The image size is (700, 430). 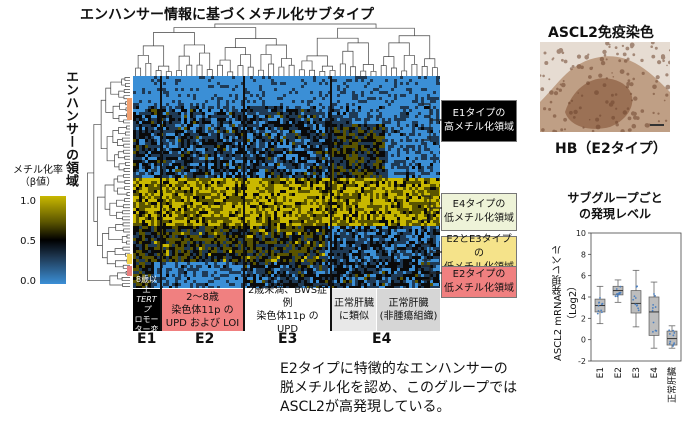 I want to click on divider-e1-e2, so click(x=161, y=203).